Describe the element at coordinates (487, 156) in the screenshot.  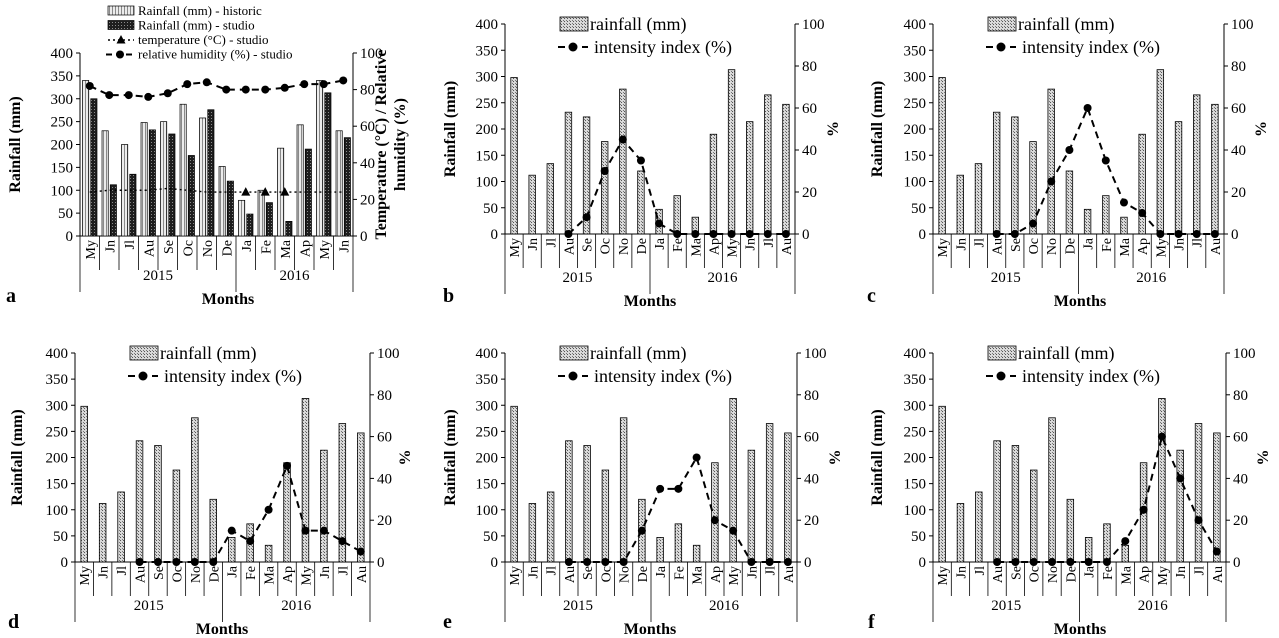
I see `y-tick-label: 150` at that location.